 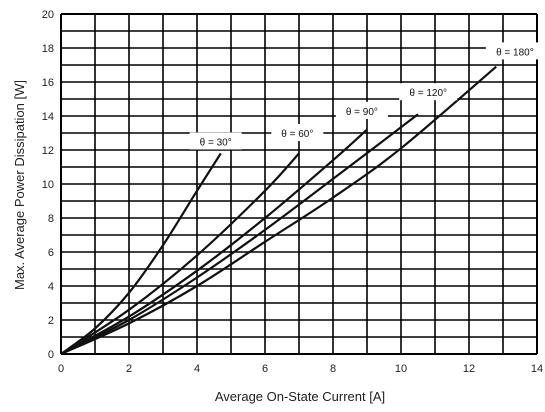 I want to click on x-tick-labels: 0 2 4 6 8 10 12 14, so click(x=300, y=369).